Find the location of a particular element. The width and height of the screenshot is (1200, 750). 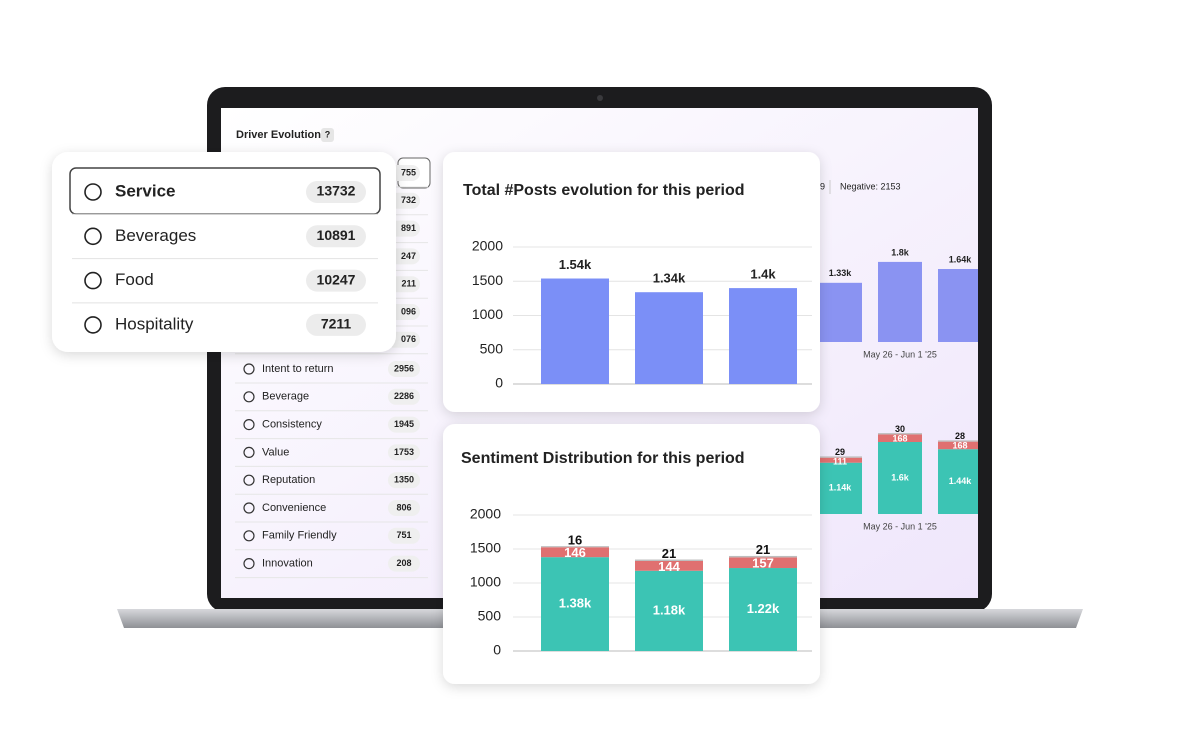

driver-name: Intent to return is located at coordinates (298, 369).